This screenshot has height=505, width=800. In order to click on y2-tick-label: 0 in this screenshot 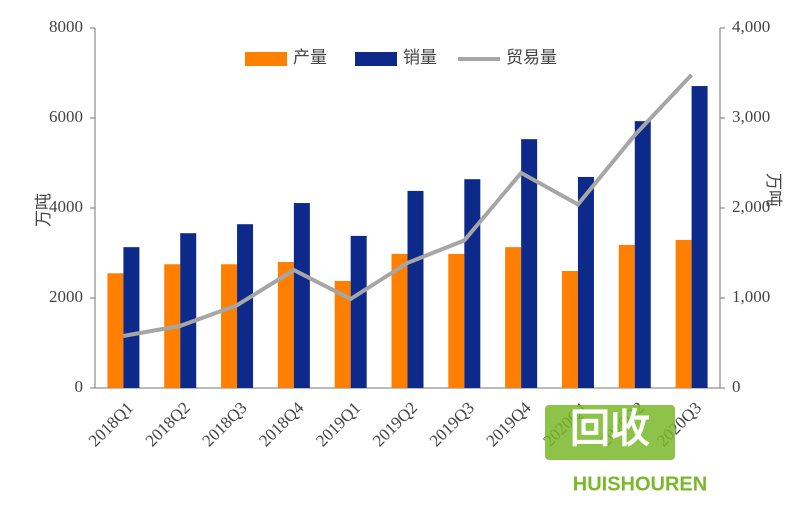, I will do `click(736, 386)`.